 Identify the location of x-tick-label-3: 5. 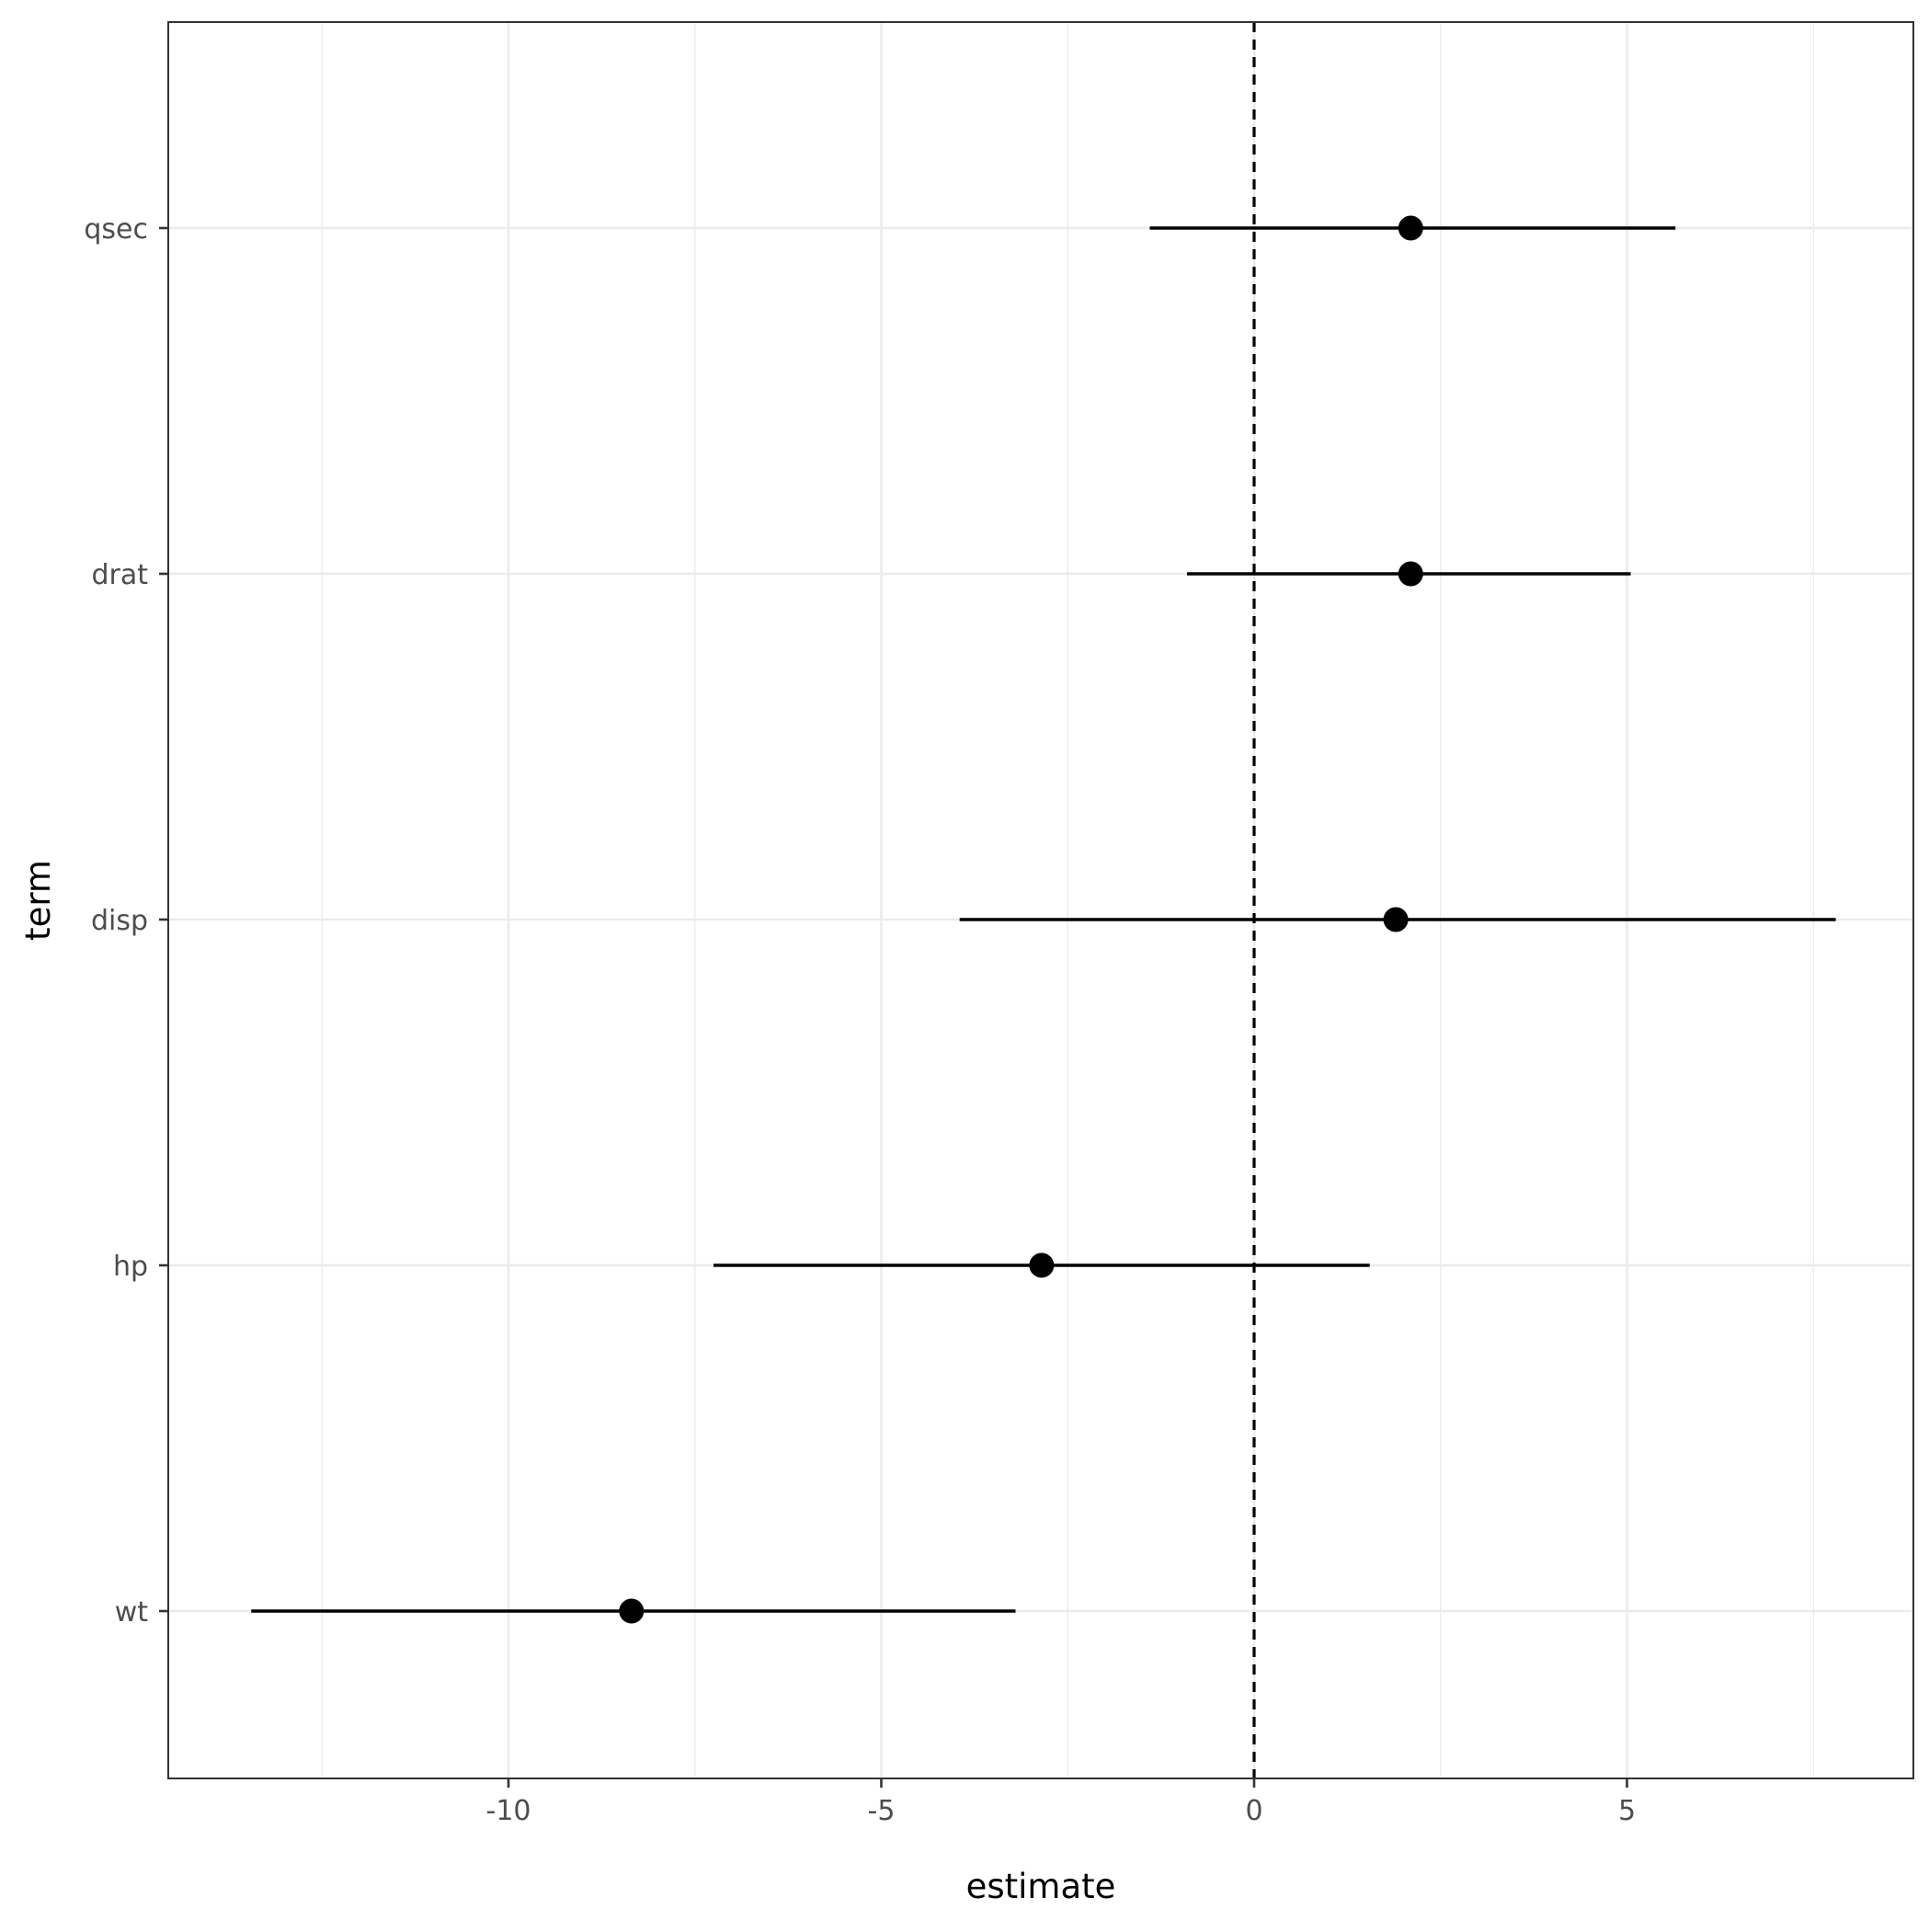
(1627, 1811).